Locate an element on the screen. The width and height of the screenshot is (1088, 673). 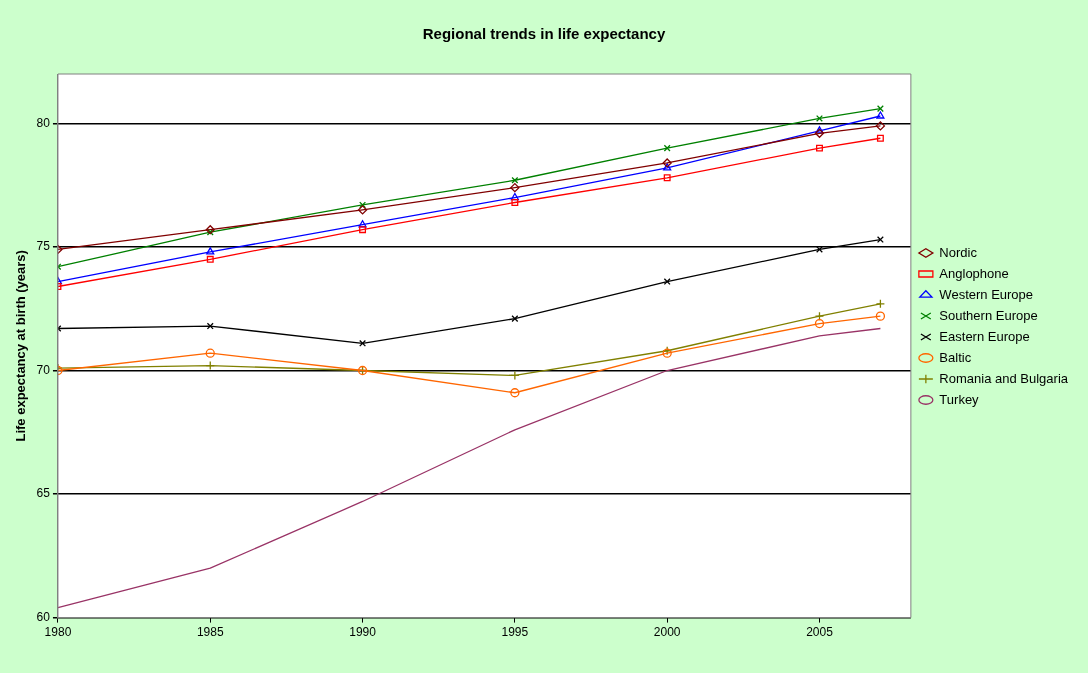
x-tick-label: 1995 is located at coordinates (515, 632).